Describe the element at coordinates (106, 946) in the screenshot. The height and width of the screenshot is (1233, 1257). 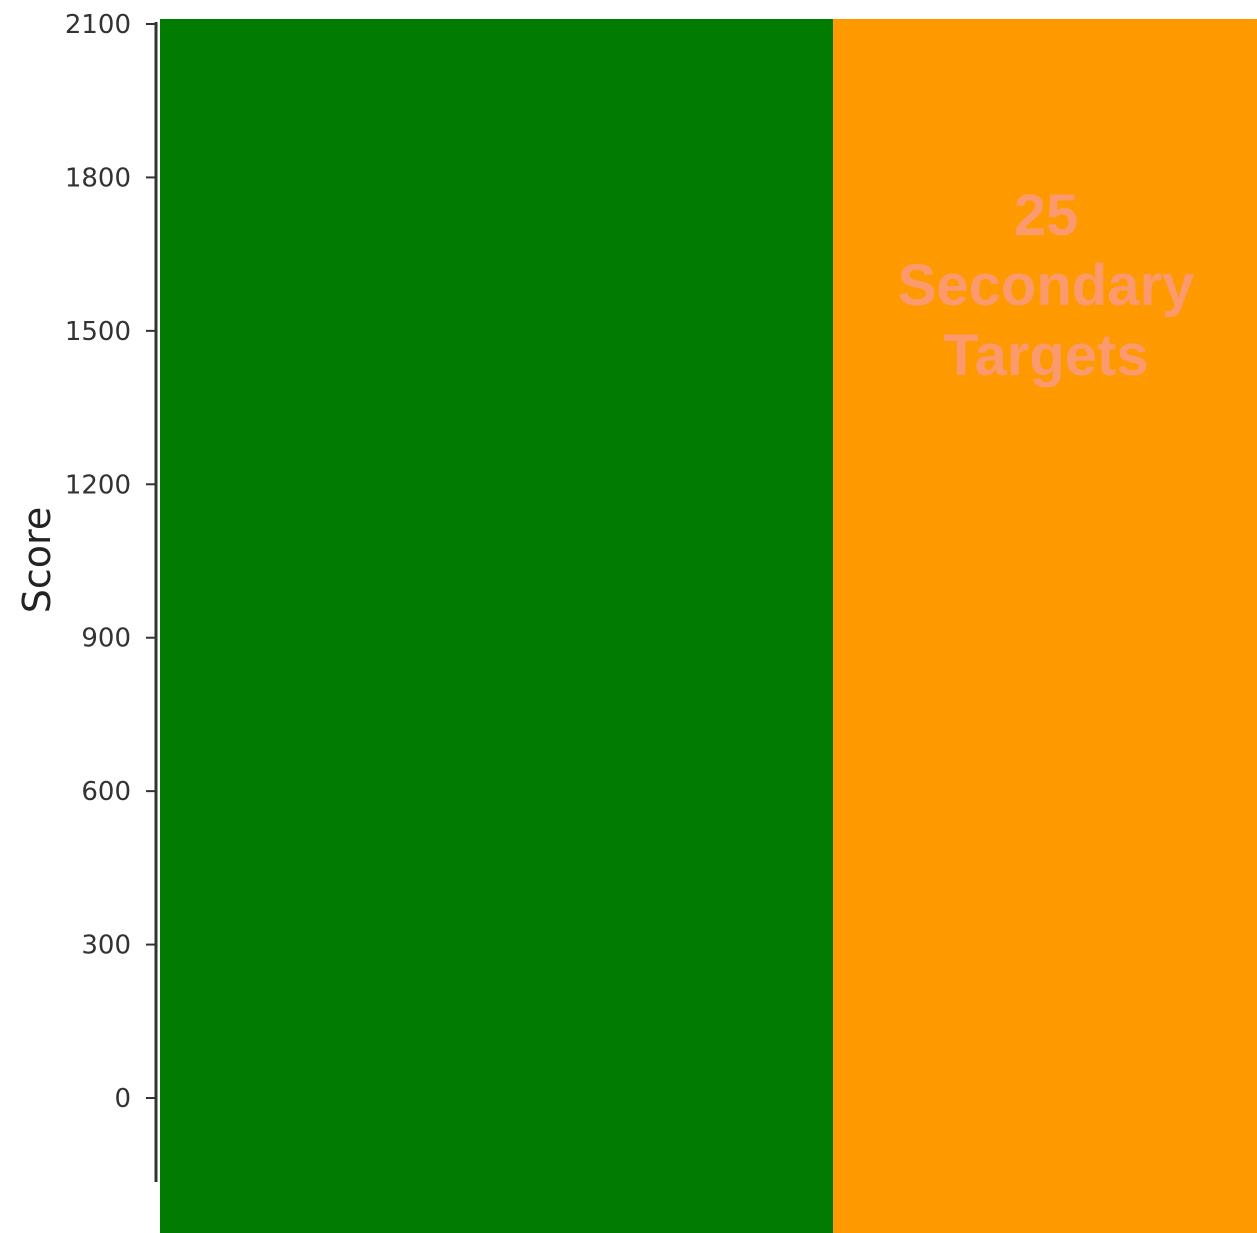
I see `y-tick-label: 300` at that location.